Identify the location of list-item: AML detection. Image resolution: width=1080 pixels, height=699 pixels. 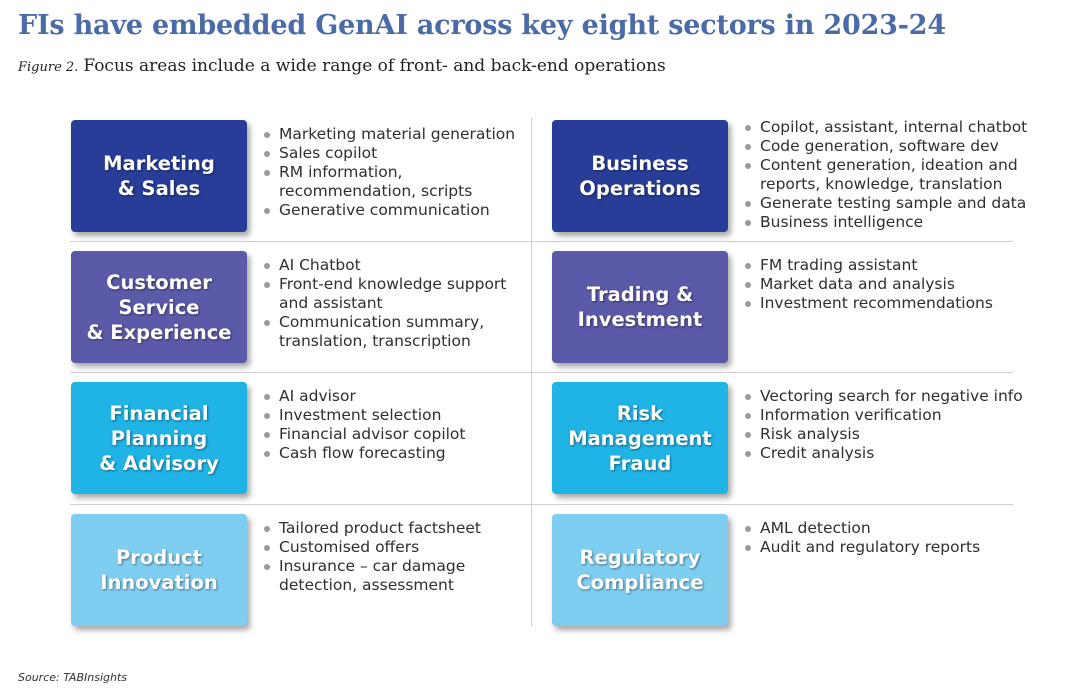
(908, 528).